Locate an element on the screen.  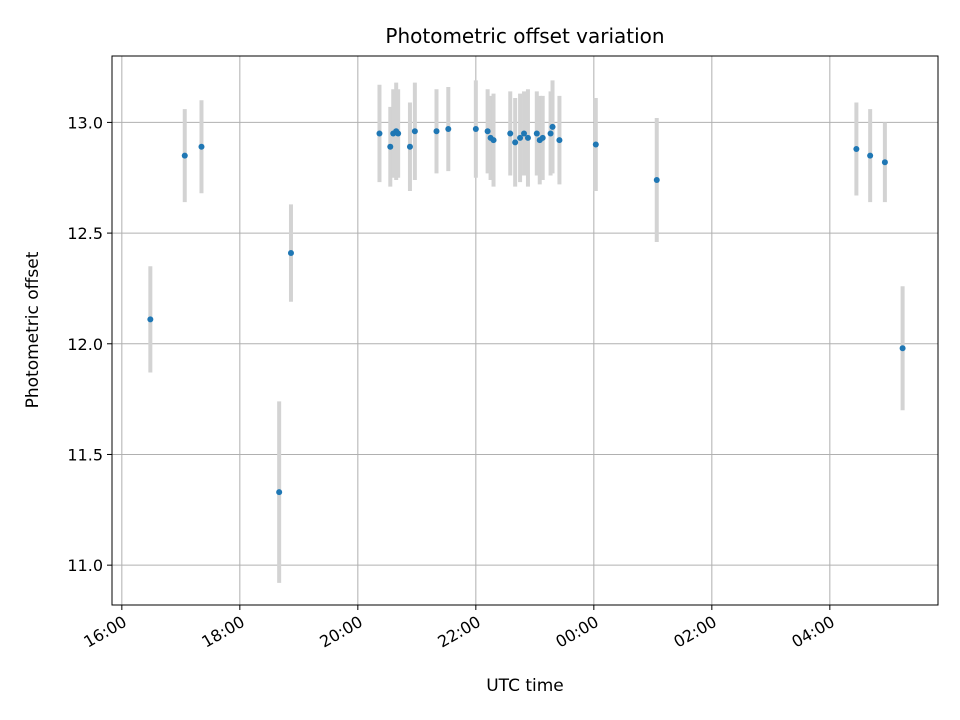
y-axis-label: Photometric offset is located at coordinates (33, 329).